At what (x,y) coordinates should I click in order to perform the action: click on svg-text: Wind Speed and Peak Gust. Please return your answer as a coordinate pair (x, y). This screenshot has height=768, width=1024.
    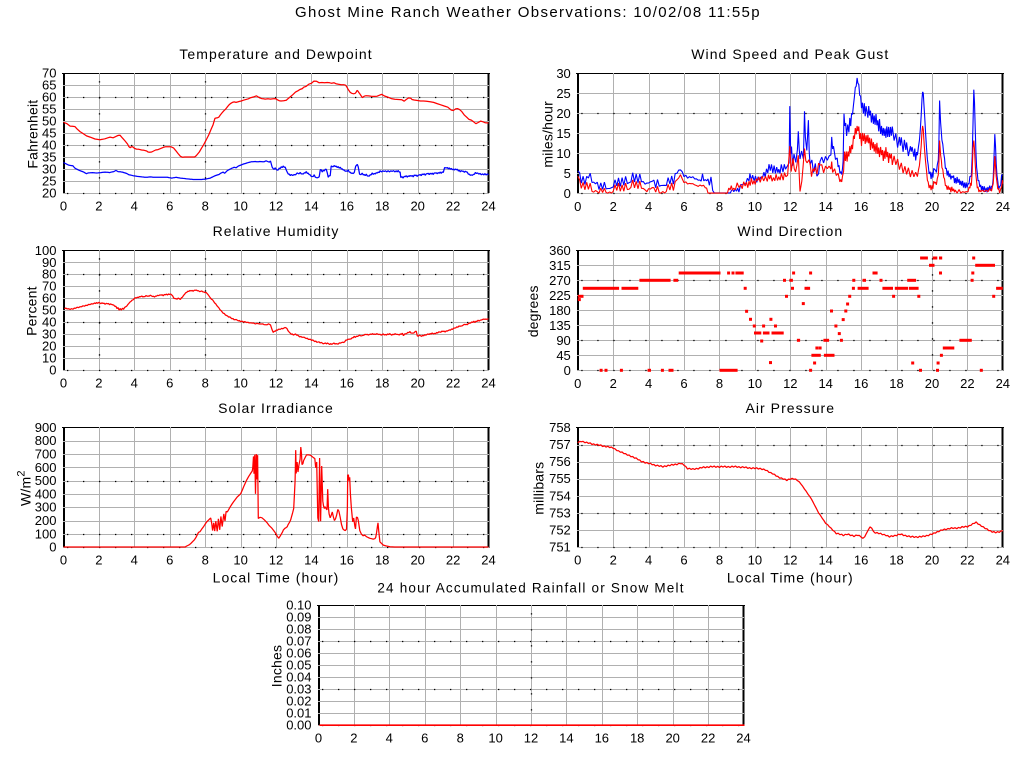
    Looking at the image, I should click on (790, 54).